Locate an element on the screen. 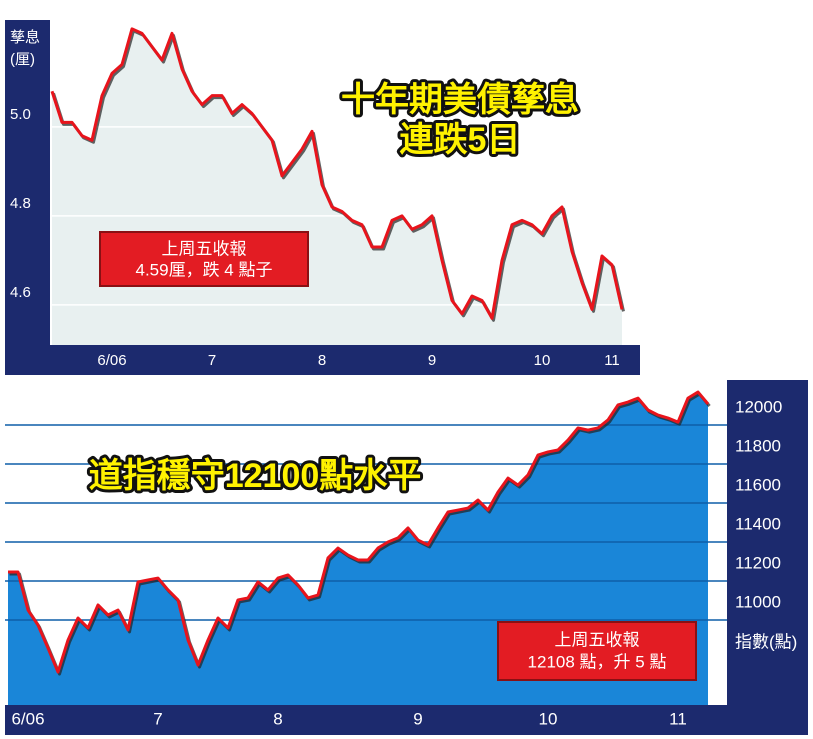 The image size is (813, 739). y-tick-label: 11600 is located at coordinates (758, 485).